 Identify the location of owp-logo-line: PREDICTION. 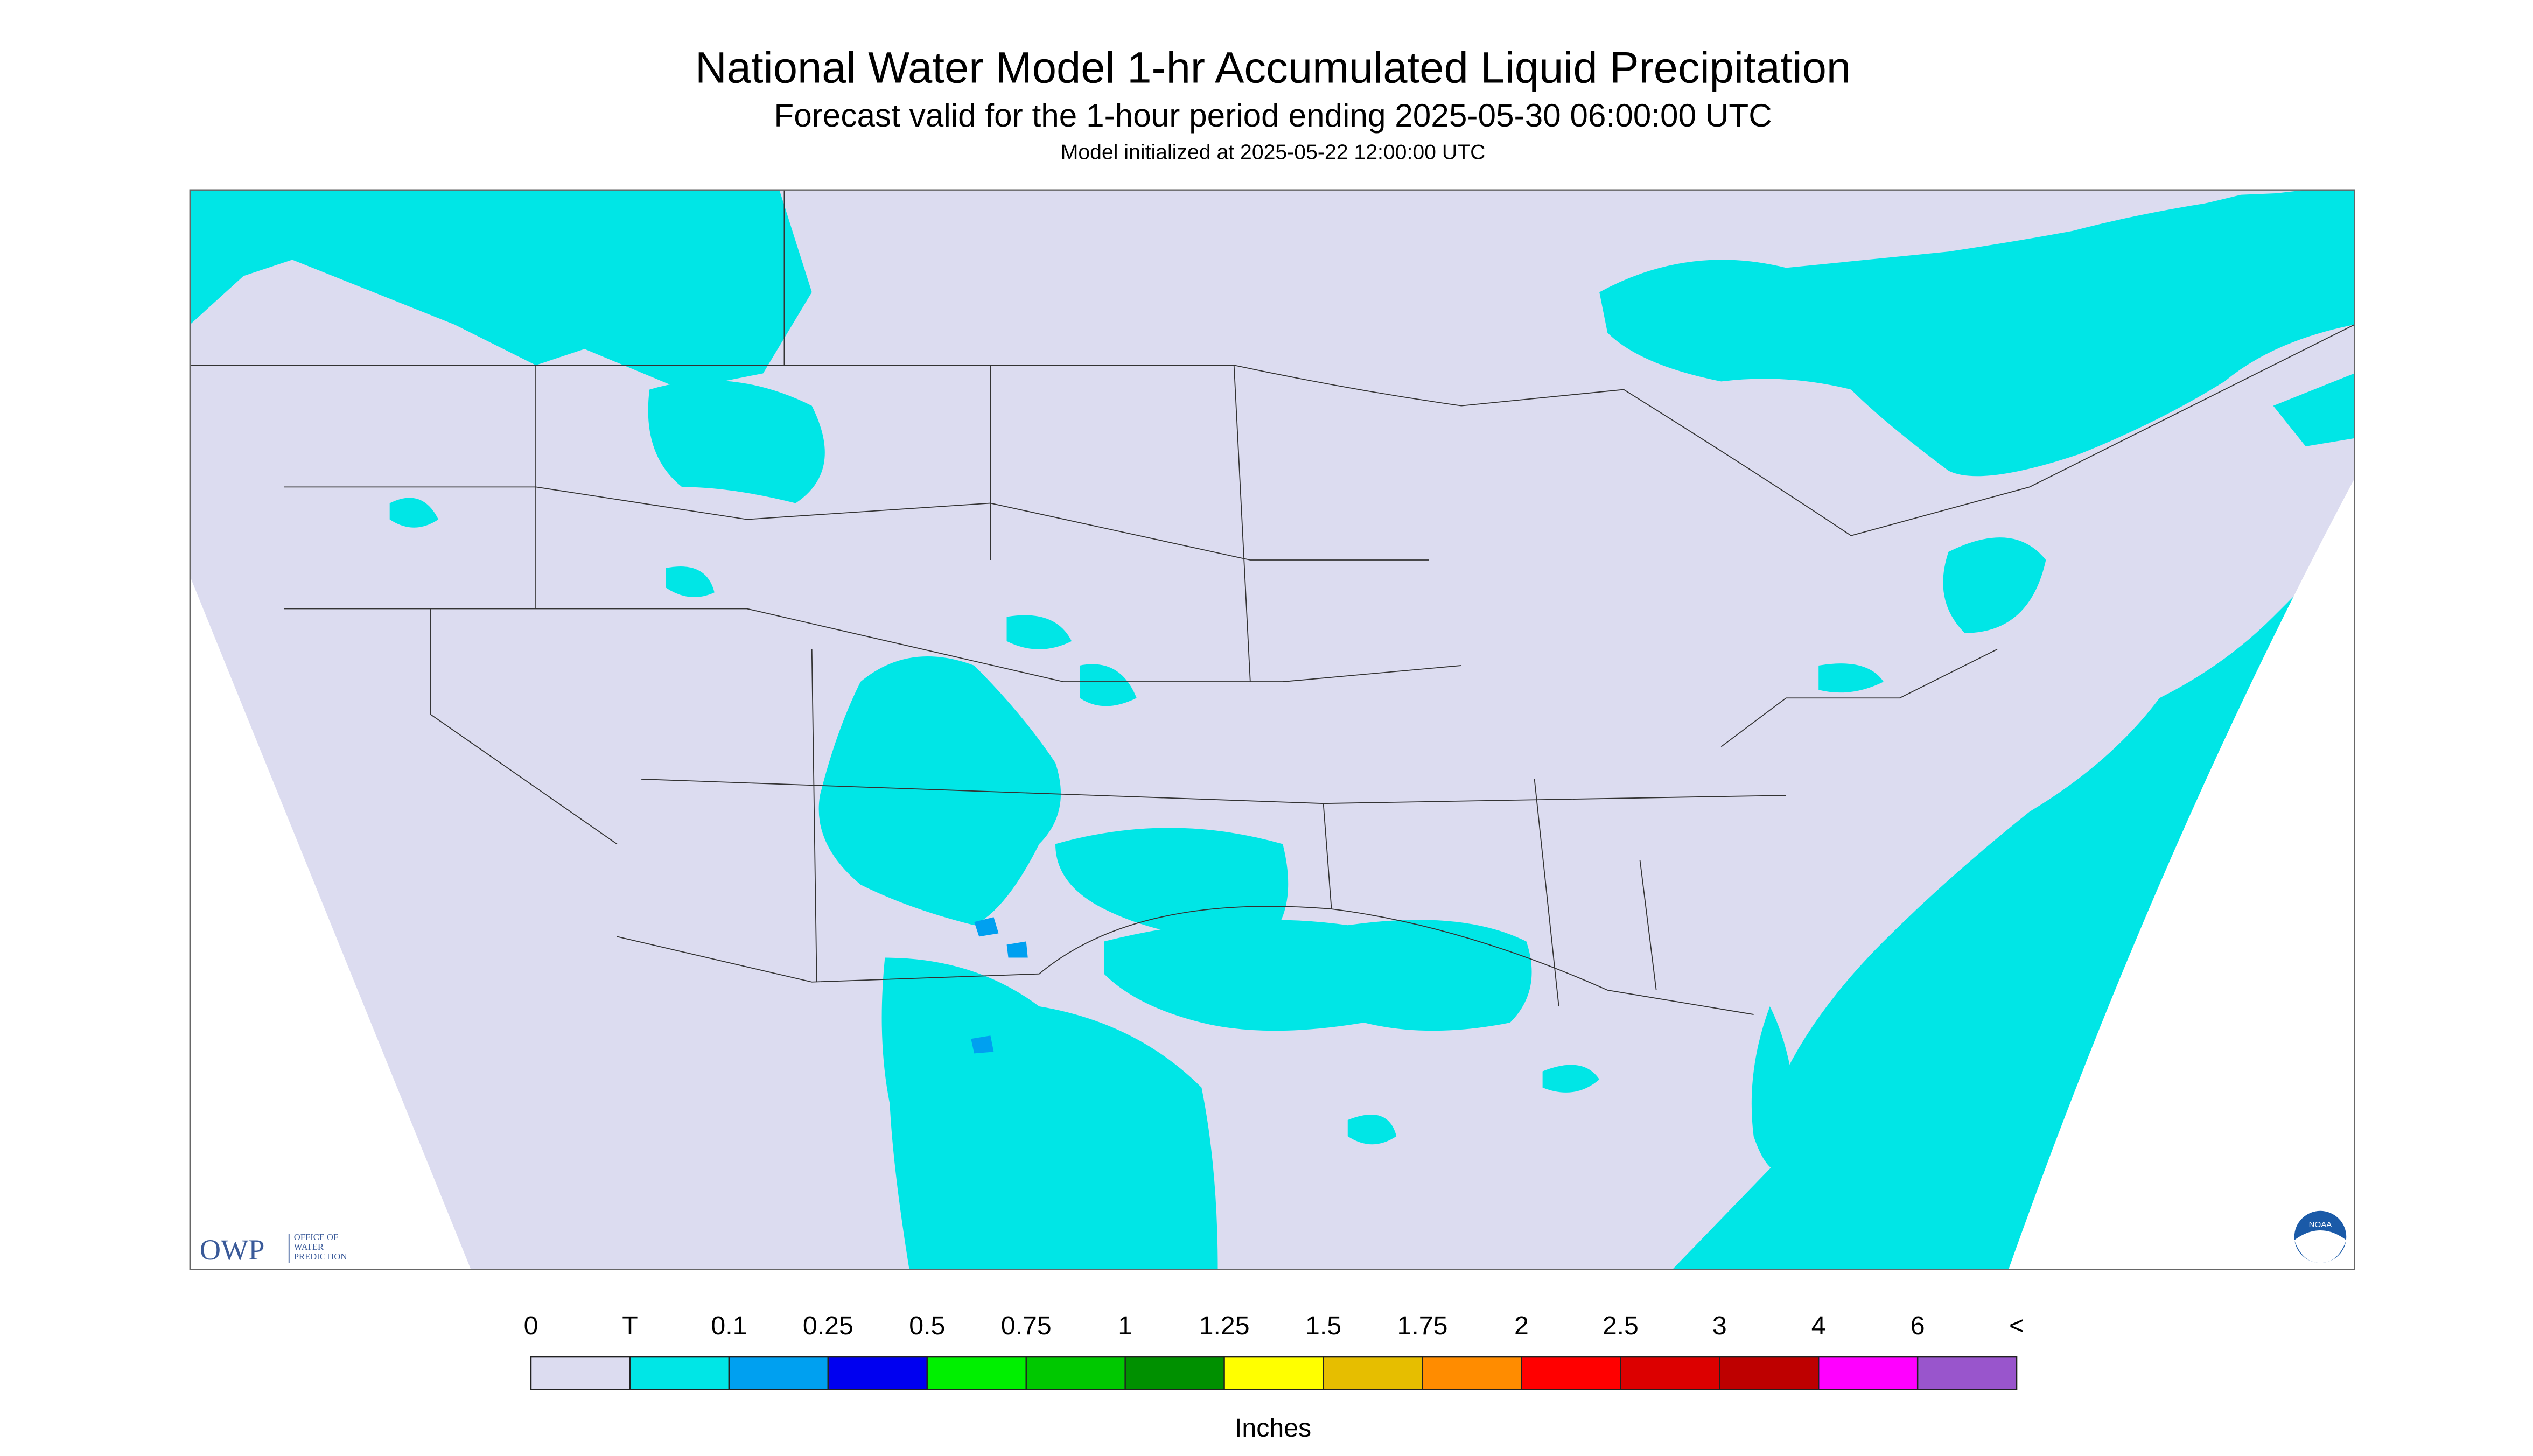
(320, 1256).